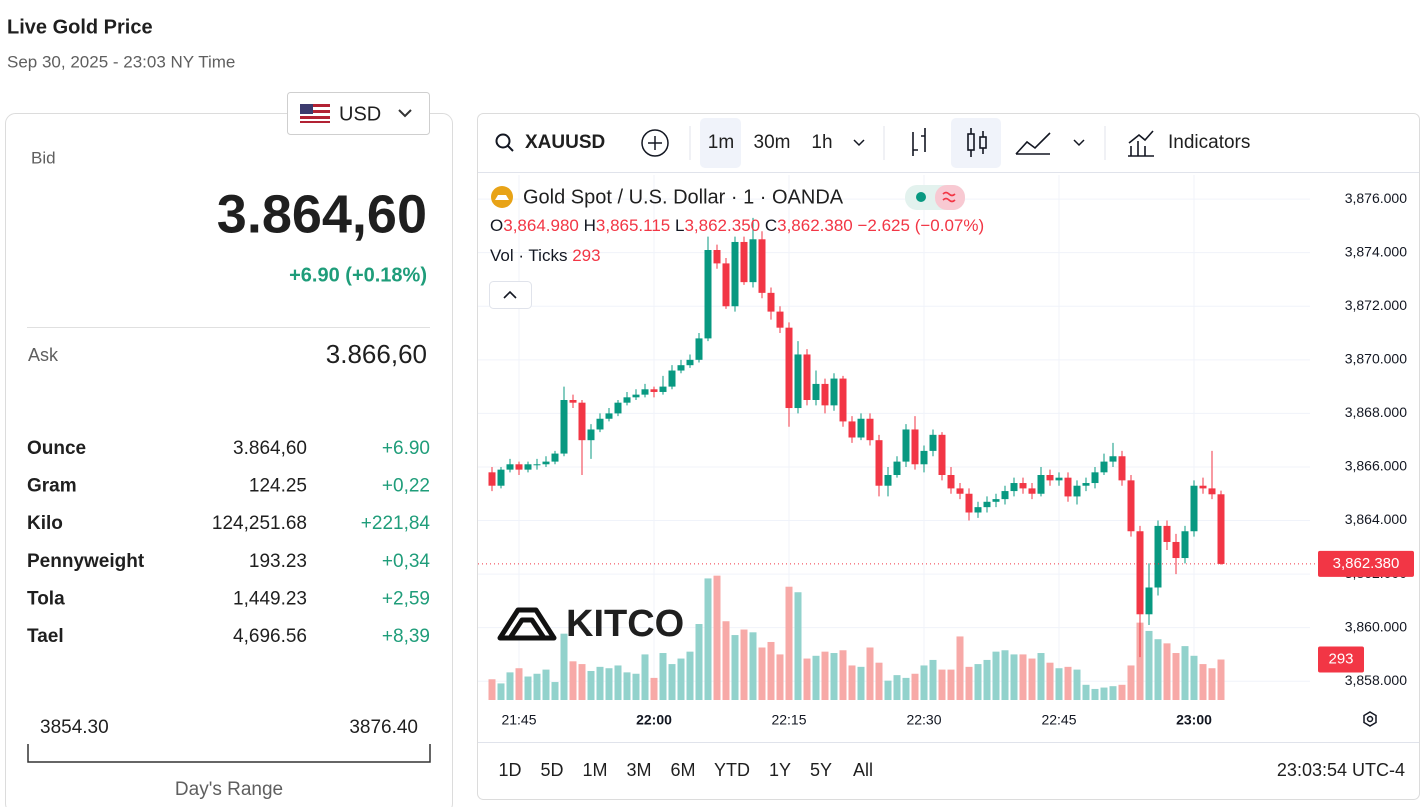  Describe the element at coordinates (654, 720) in the screenshot. I see `x-tick-label: 22:00` at that location.